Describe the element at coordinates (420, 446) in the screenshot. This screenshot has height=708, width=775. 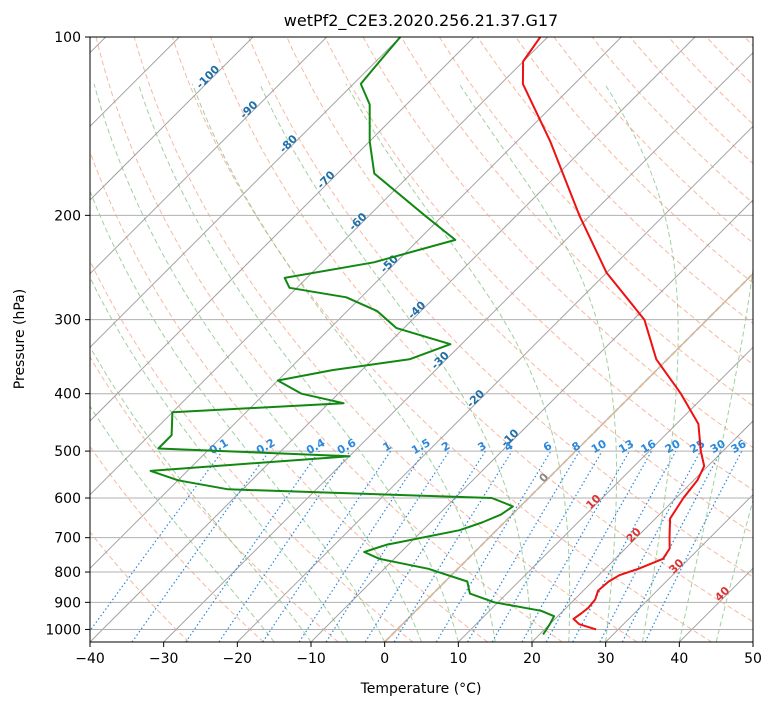
I see `mixing-ratio-label: 1.5` at that location.